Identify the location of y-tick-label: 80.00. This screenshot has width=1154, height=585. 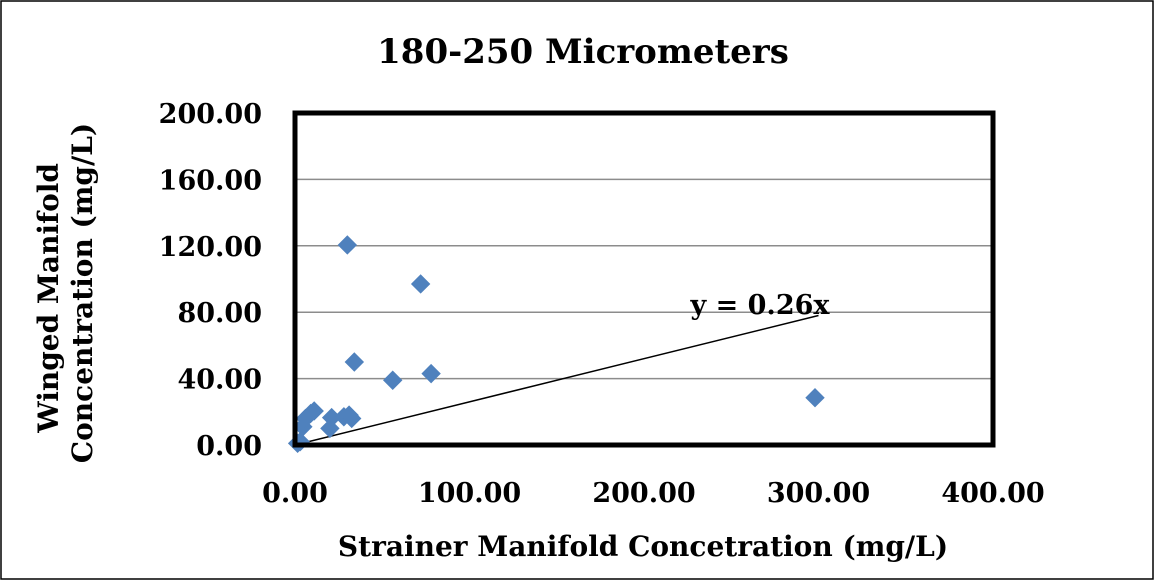
(219, 313).